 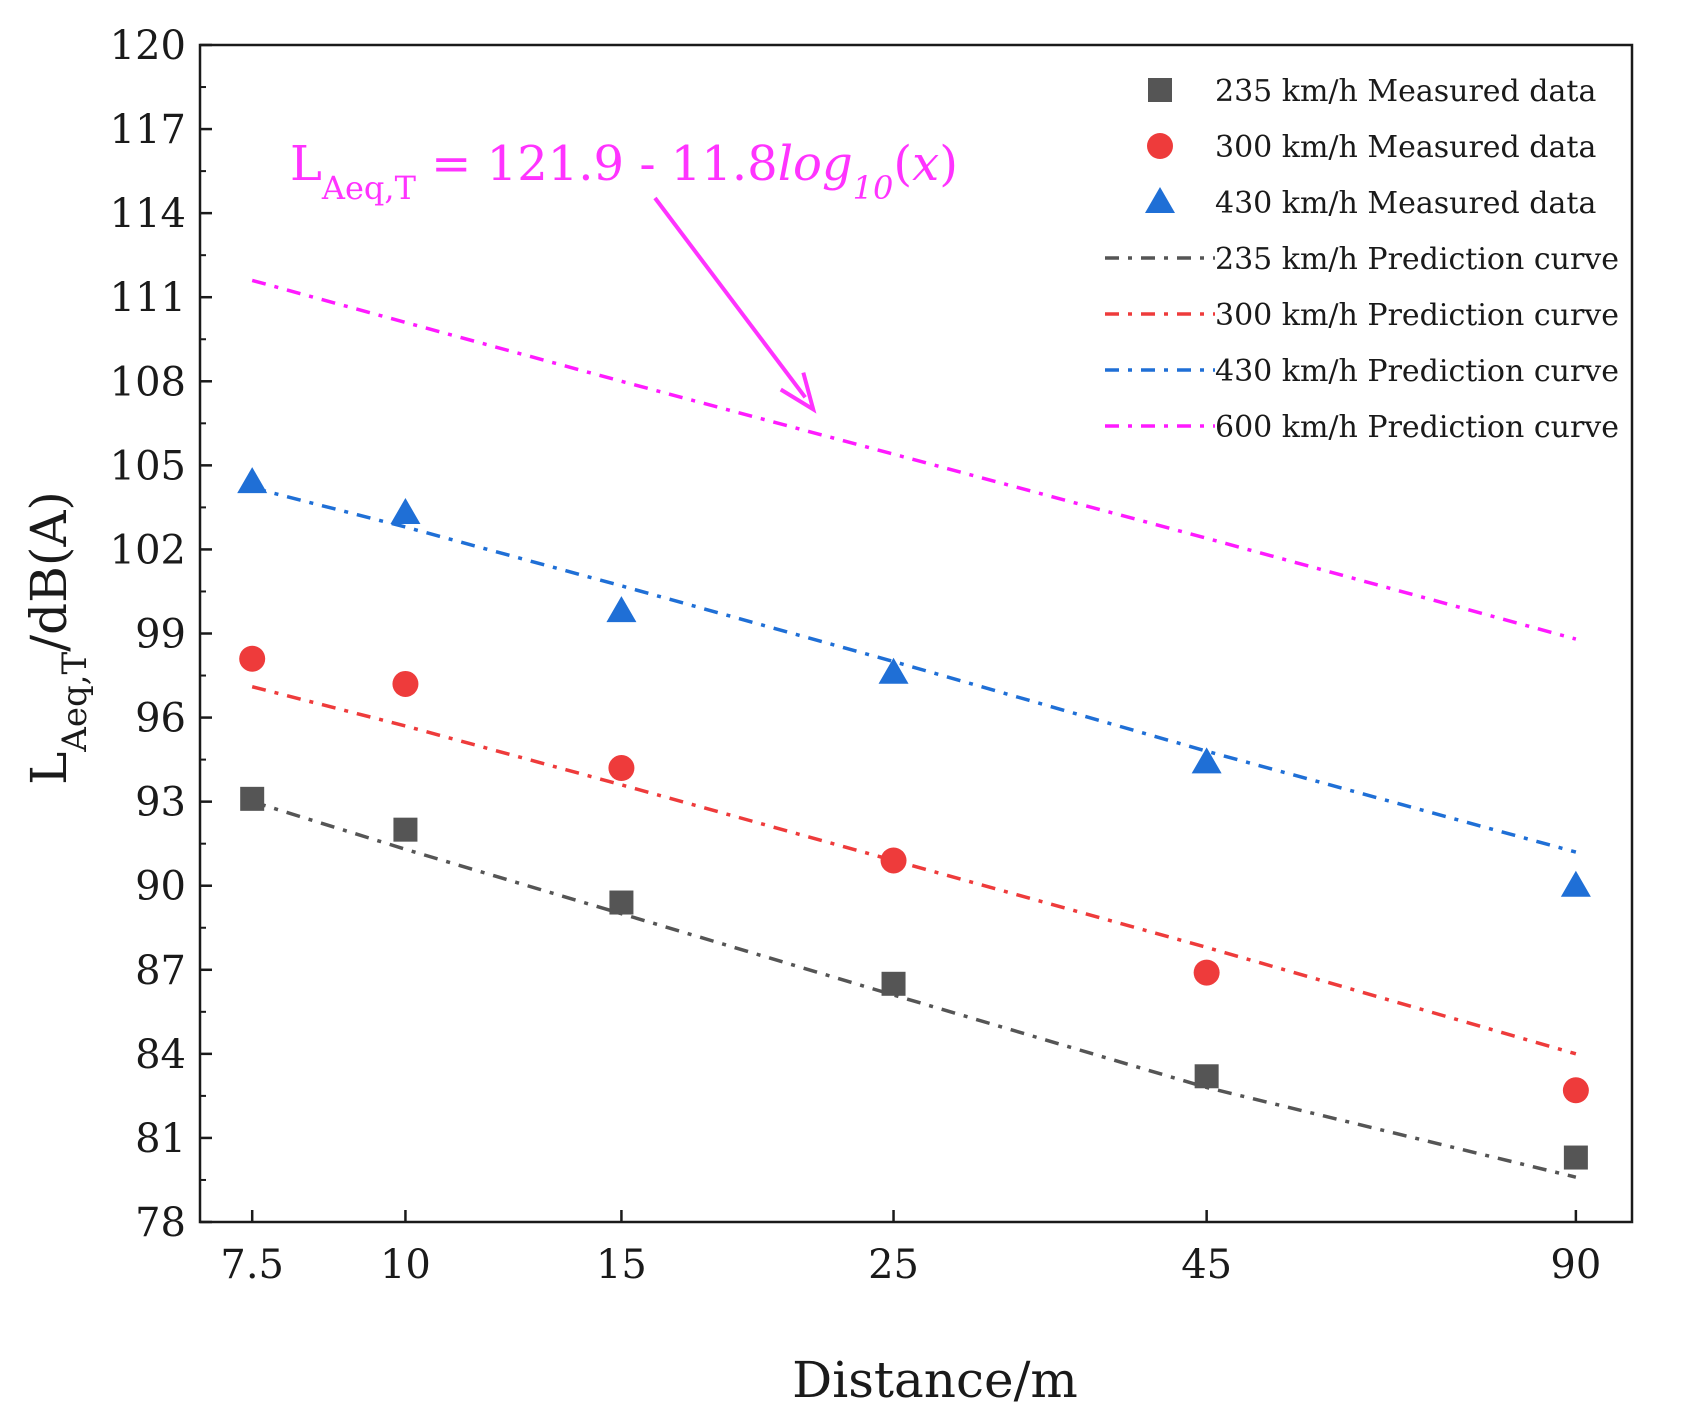 I want to click on formula-label: LAeq,T = 121.9 - 11.8log10(x), so click(x=624, y=171).